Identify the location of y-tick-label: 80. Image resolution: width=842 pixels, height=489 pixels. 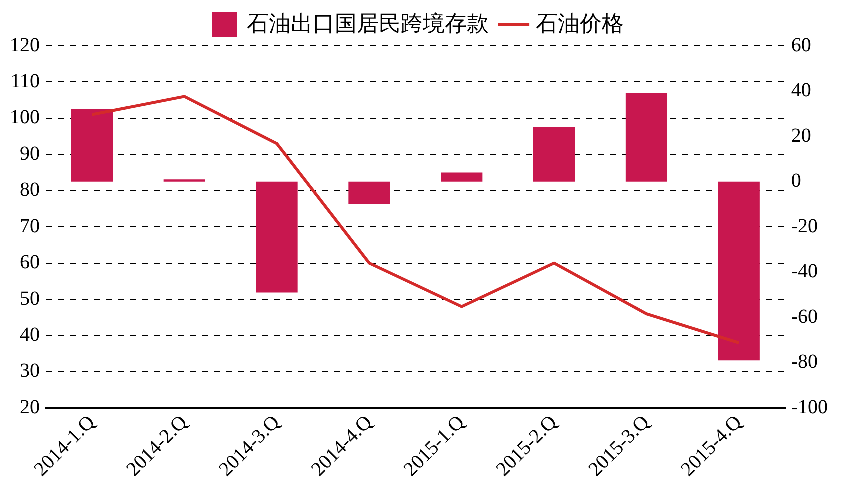
(30, 190).